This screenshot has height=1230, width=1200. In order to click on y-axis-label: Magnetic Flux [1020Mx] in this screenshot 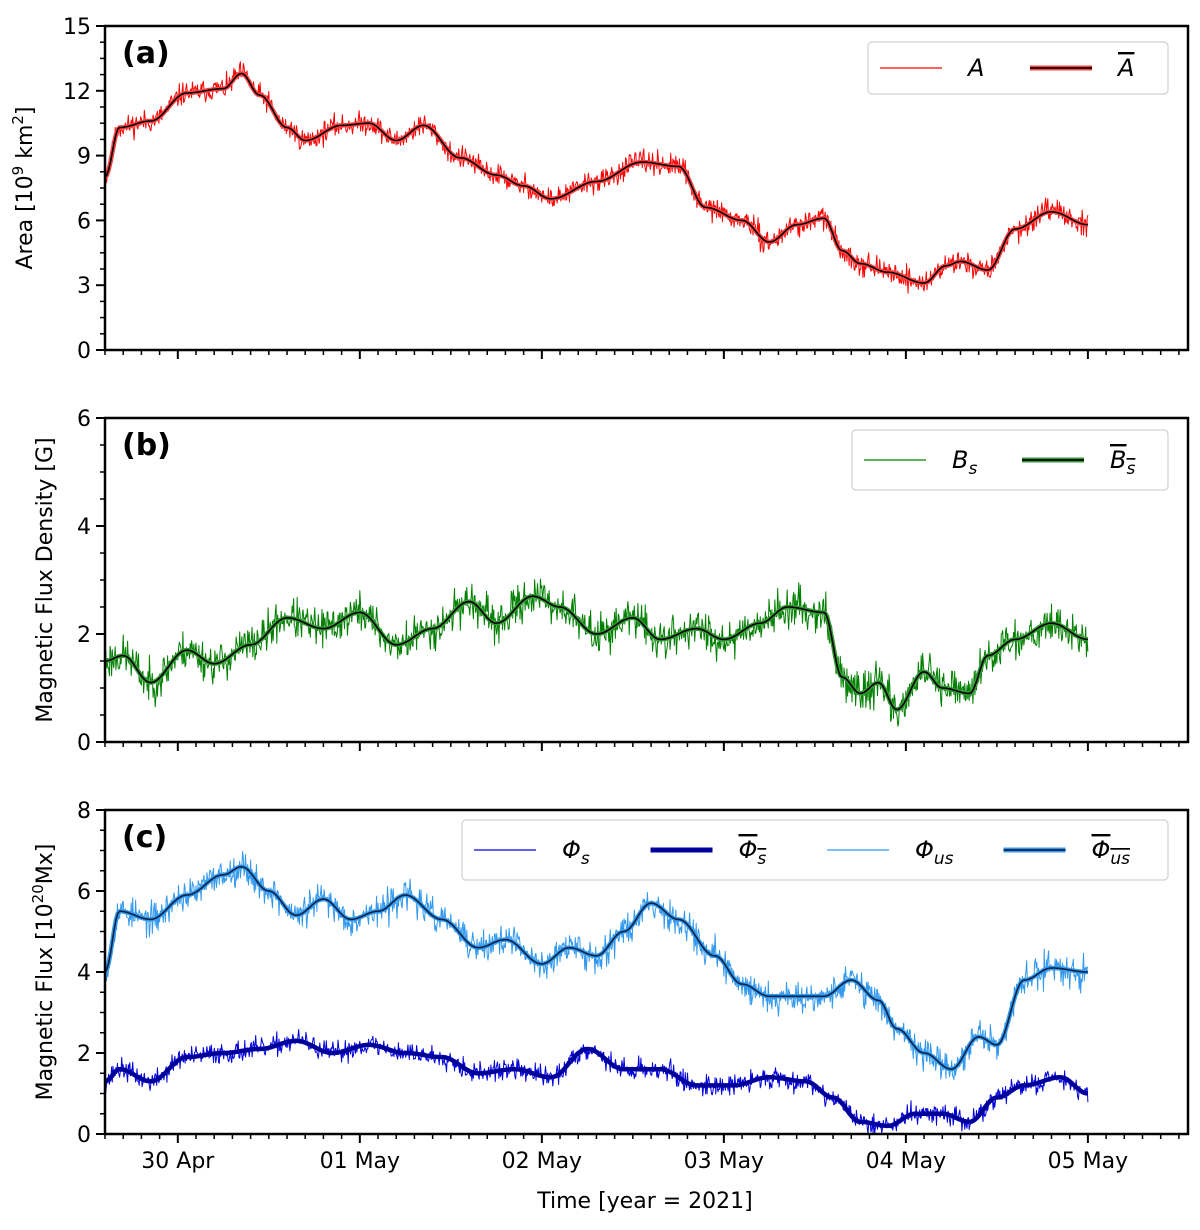, I will do `click(43, 972)`.